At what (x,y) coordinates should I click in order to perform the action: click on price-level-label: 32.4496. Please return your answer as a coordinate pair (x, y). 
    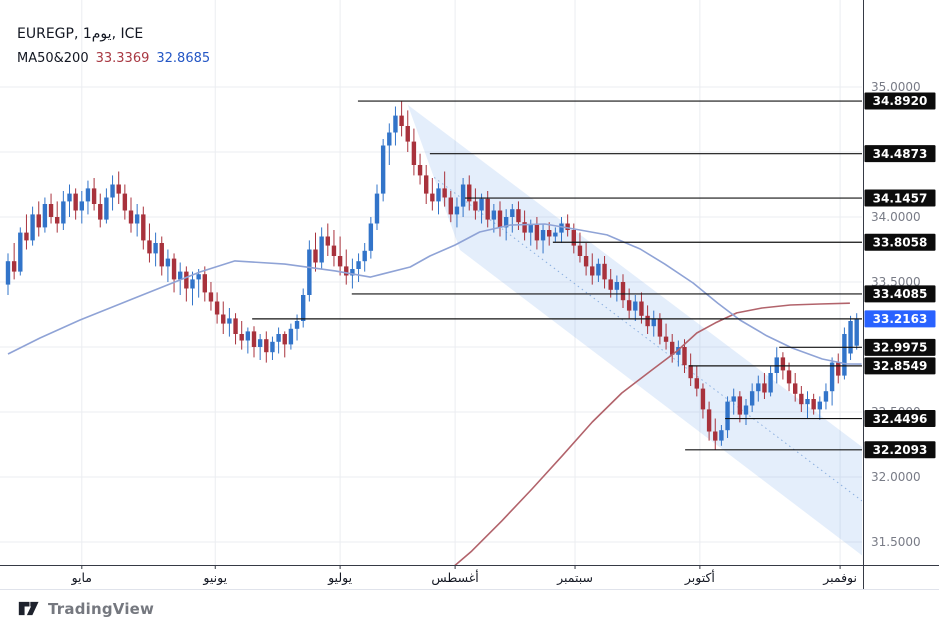
    Looking at the image, I should click on (900, 419).